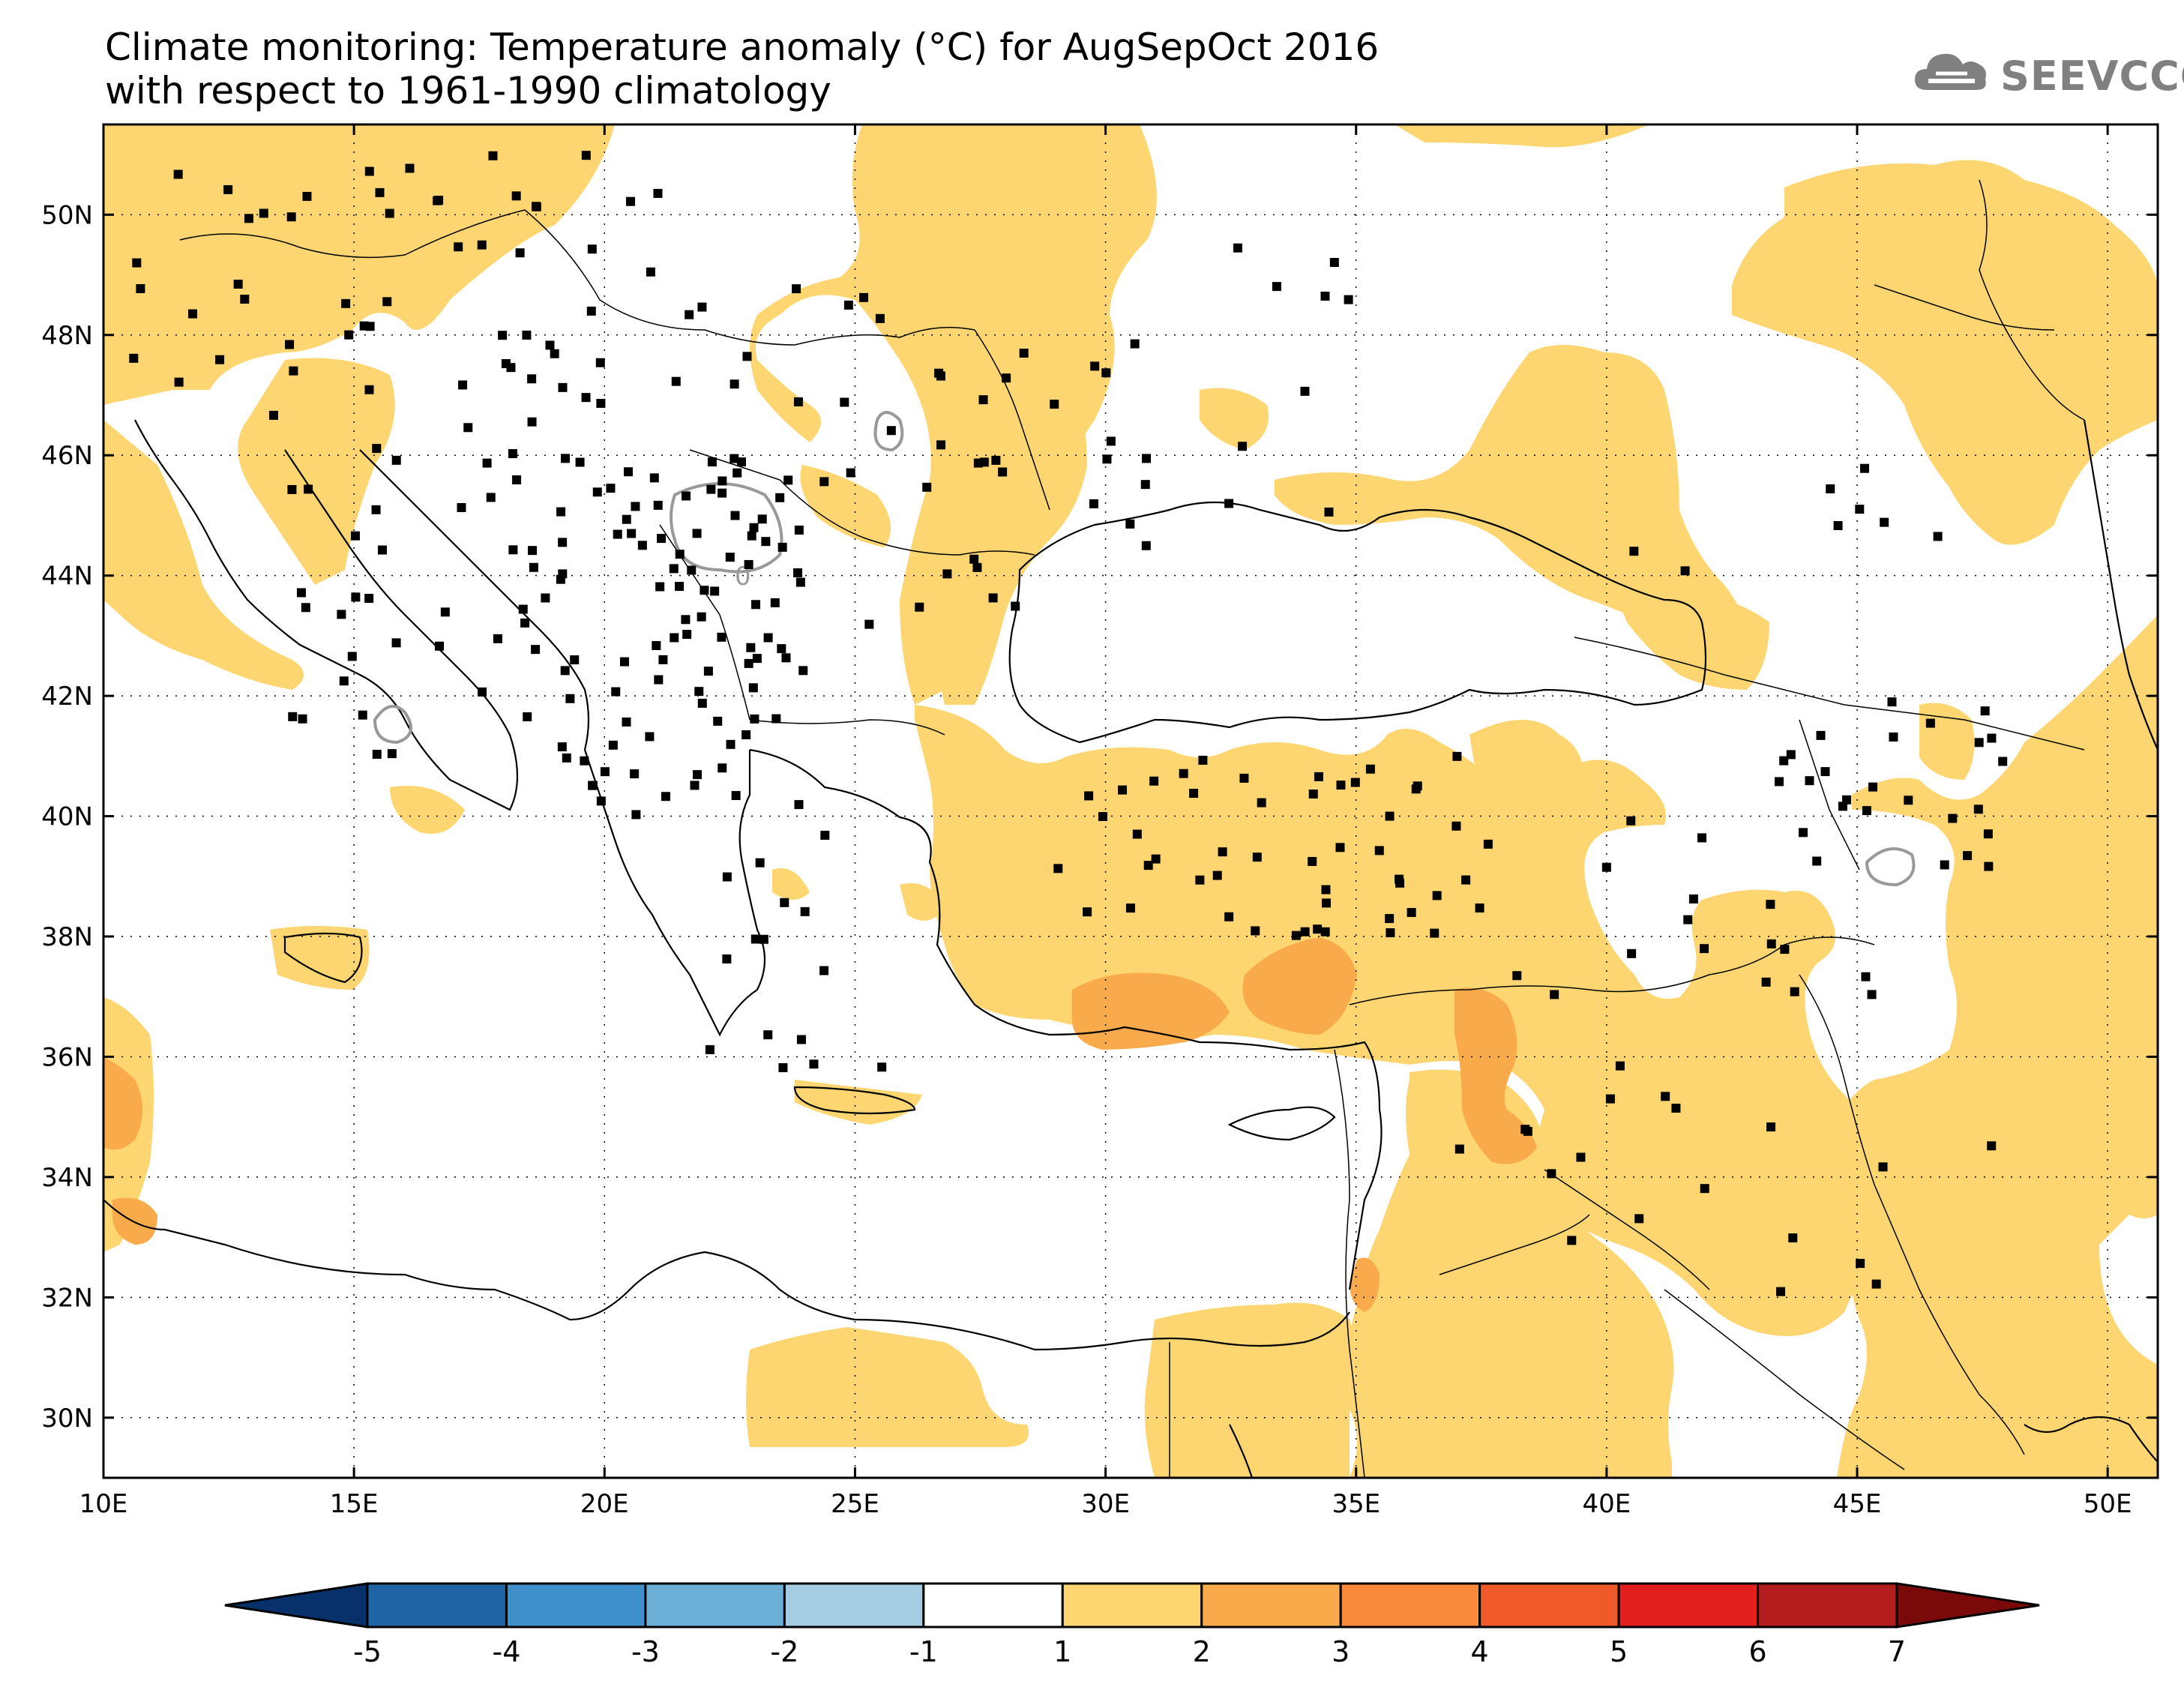  Describe the element at coordinates (474, 600) in the screenshot. I see `adriatic-east-coast` at that location.